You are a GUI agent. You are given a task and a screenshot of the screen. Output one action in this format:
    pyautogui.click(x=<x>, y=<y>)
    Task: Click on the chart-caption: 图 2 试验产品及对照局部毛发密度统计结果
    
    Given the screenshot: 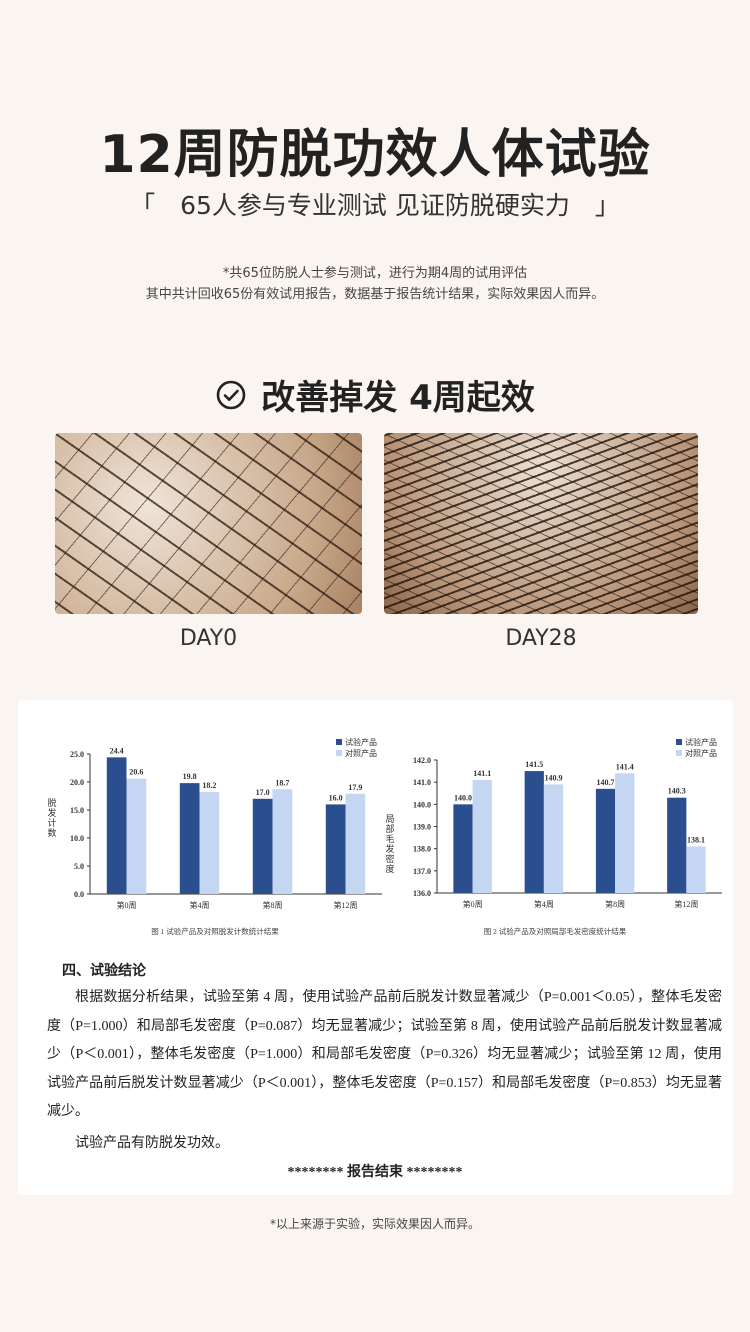 What is the action you would take?
    pyautogui.click(x=555, y=931)
    